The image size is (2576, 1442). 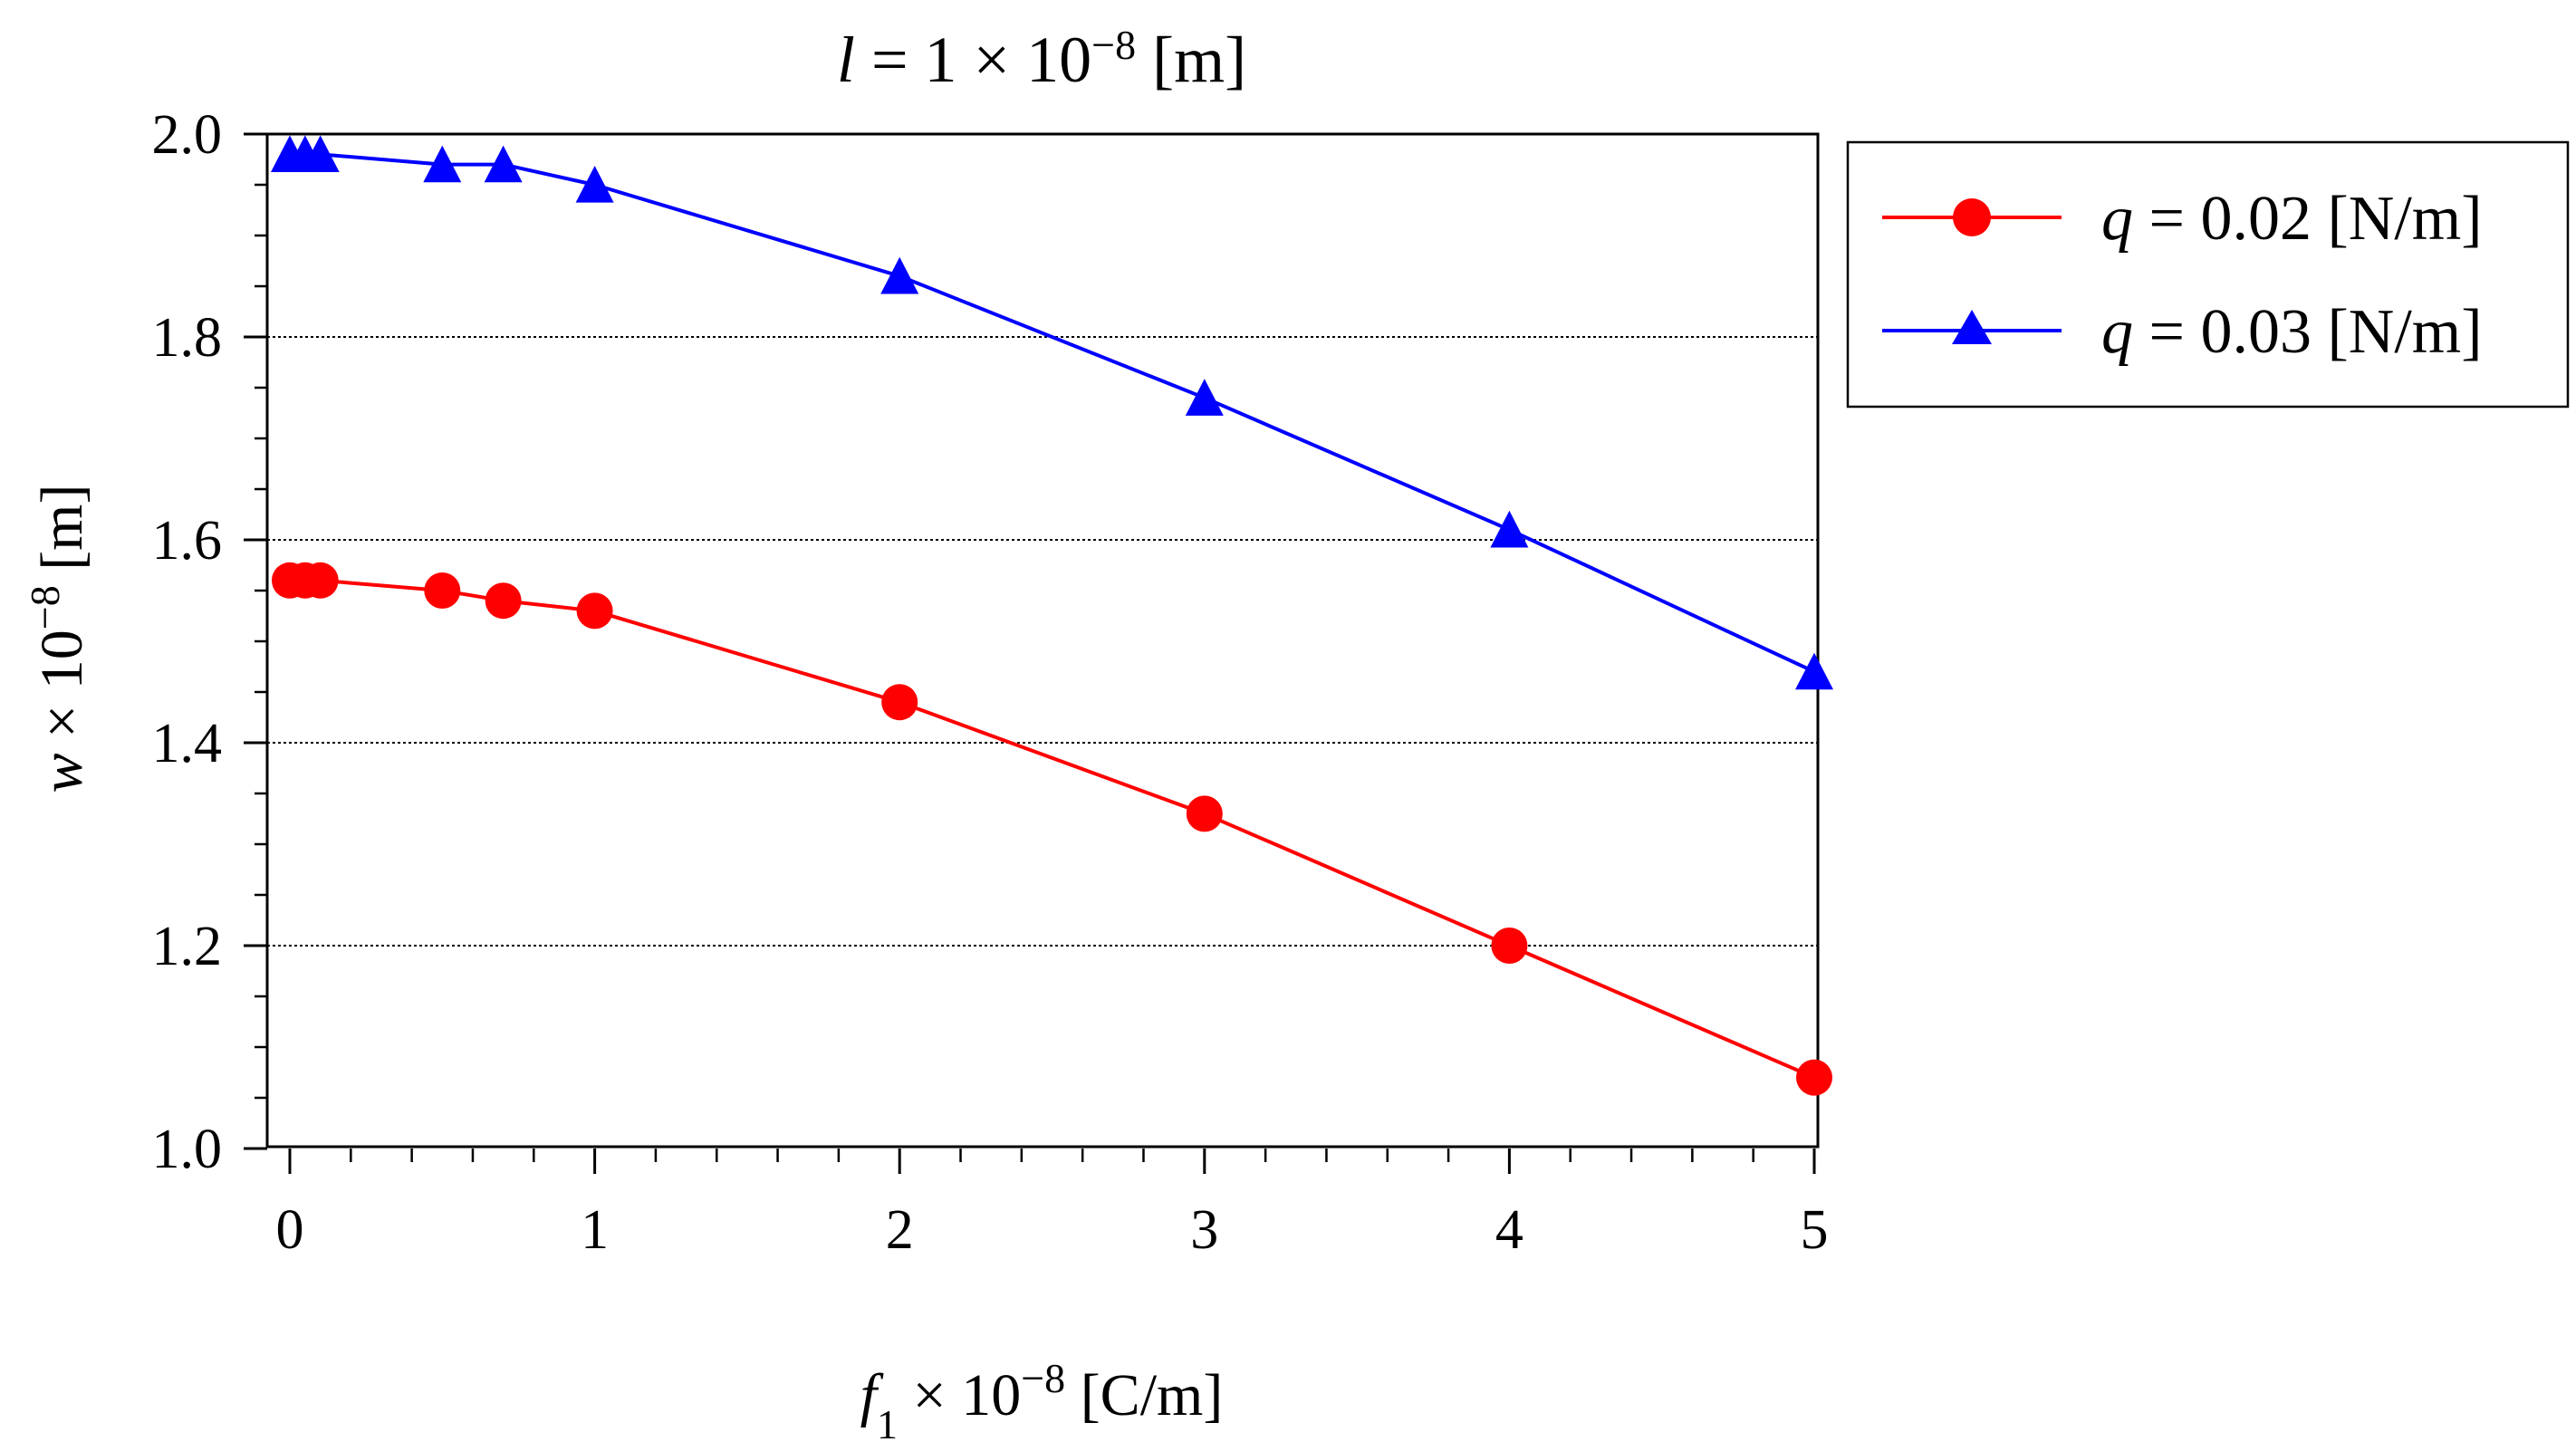 I want to click on x-tick-label: 5, so click(x=1815, y=1230).